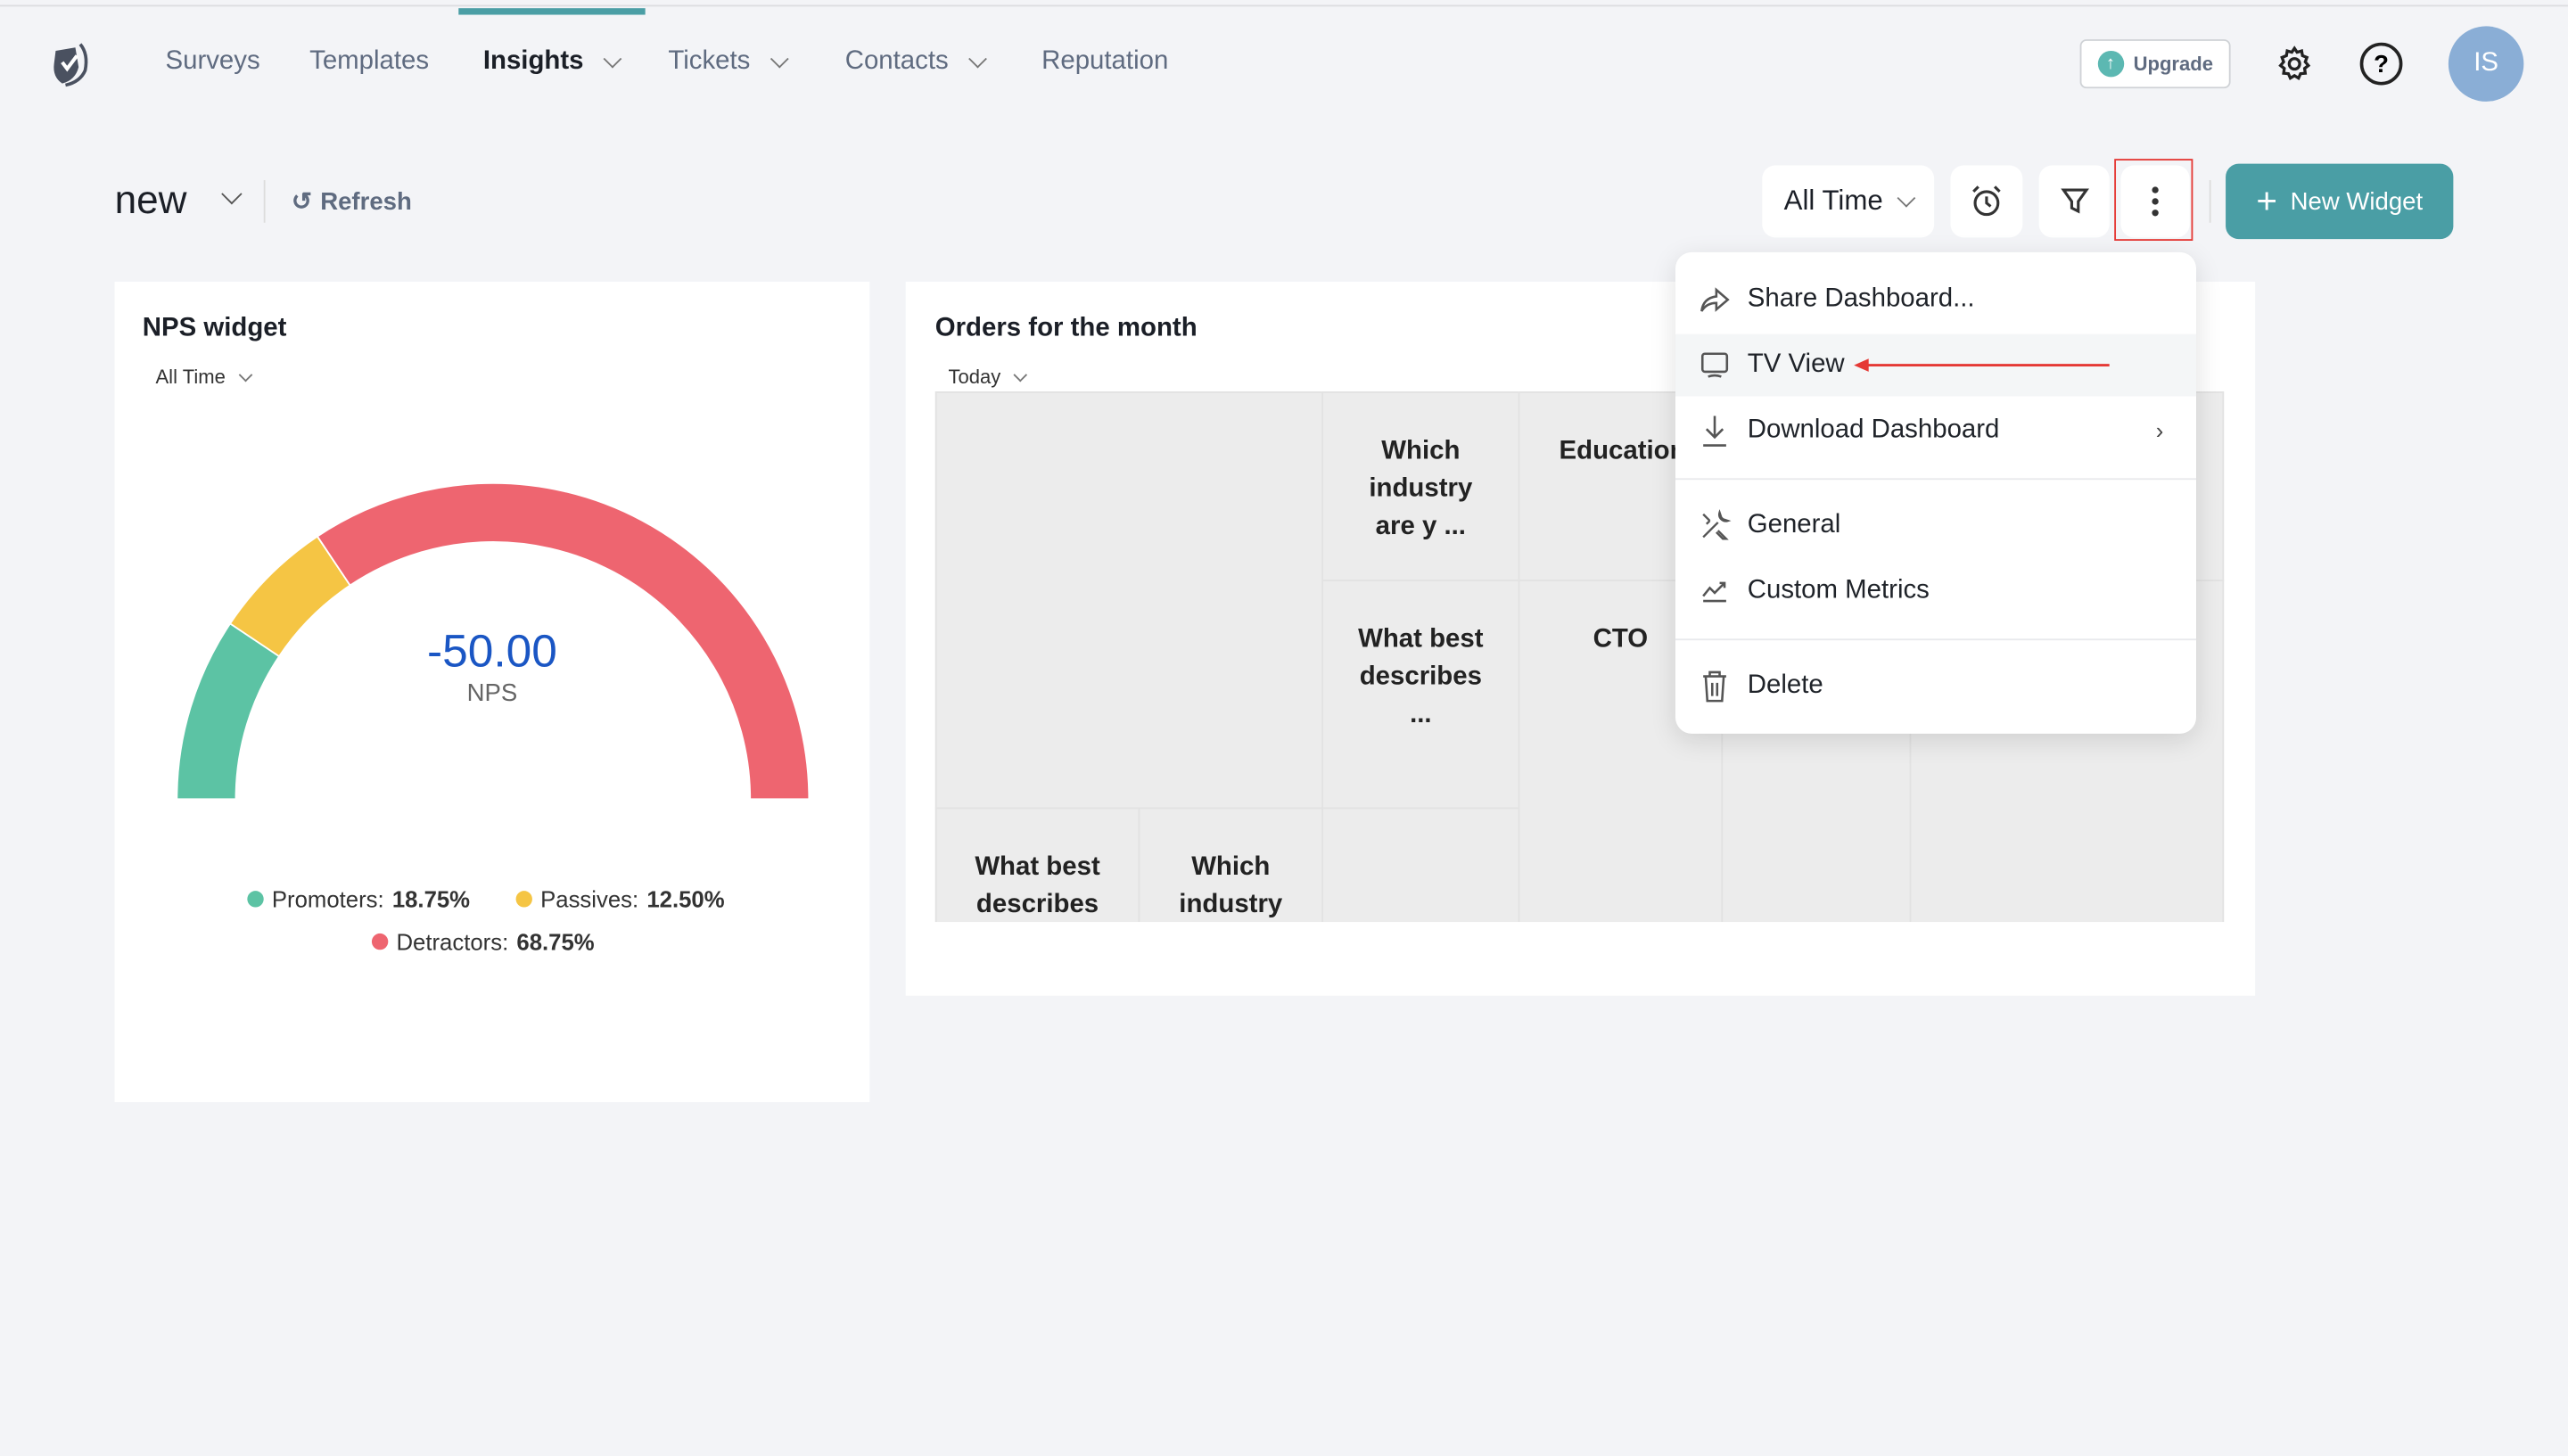 Image resolution: width=2568 pixels, height=1456 pixels. I want to click on menu-item-label: Download Dashboard, so click(1874, 430).